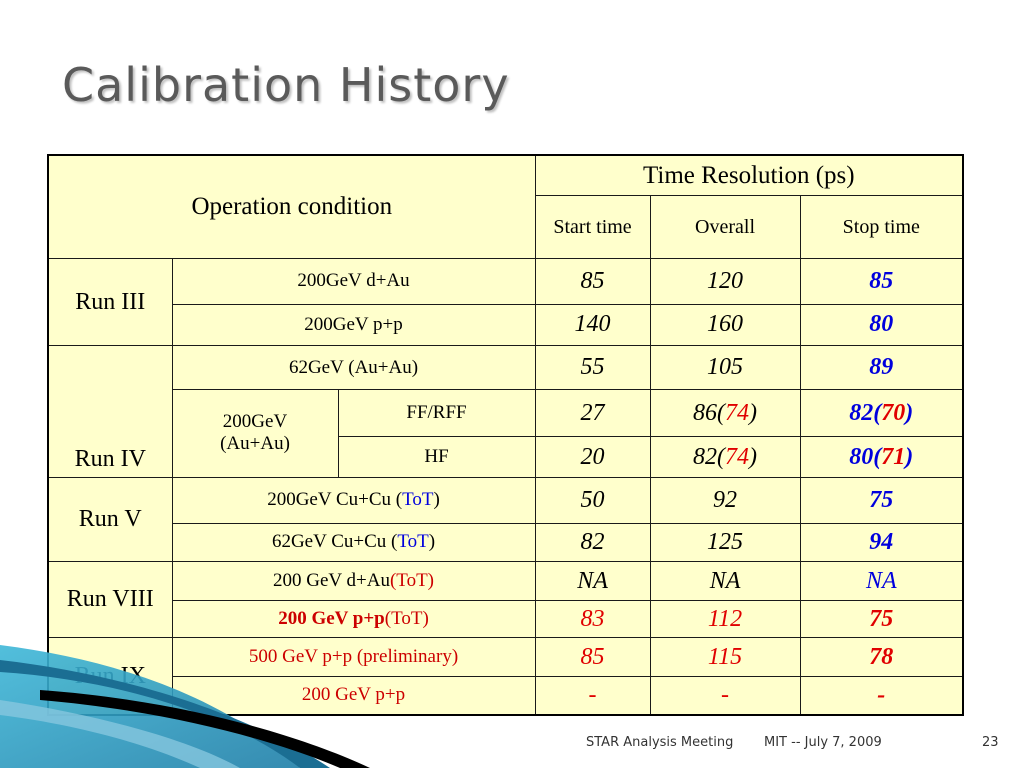 This screenshot has width=1024, height=768. I want to click on stop-time-cell: 94, so click(881, 542).